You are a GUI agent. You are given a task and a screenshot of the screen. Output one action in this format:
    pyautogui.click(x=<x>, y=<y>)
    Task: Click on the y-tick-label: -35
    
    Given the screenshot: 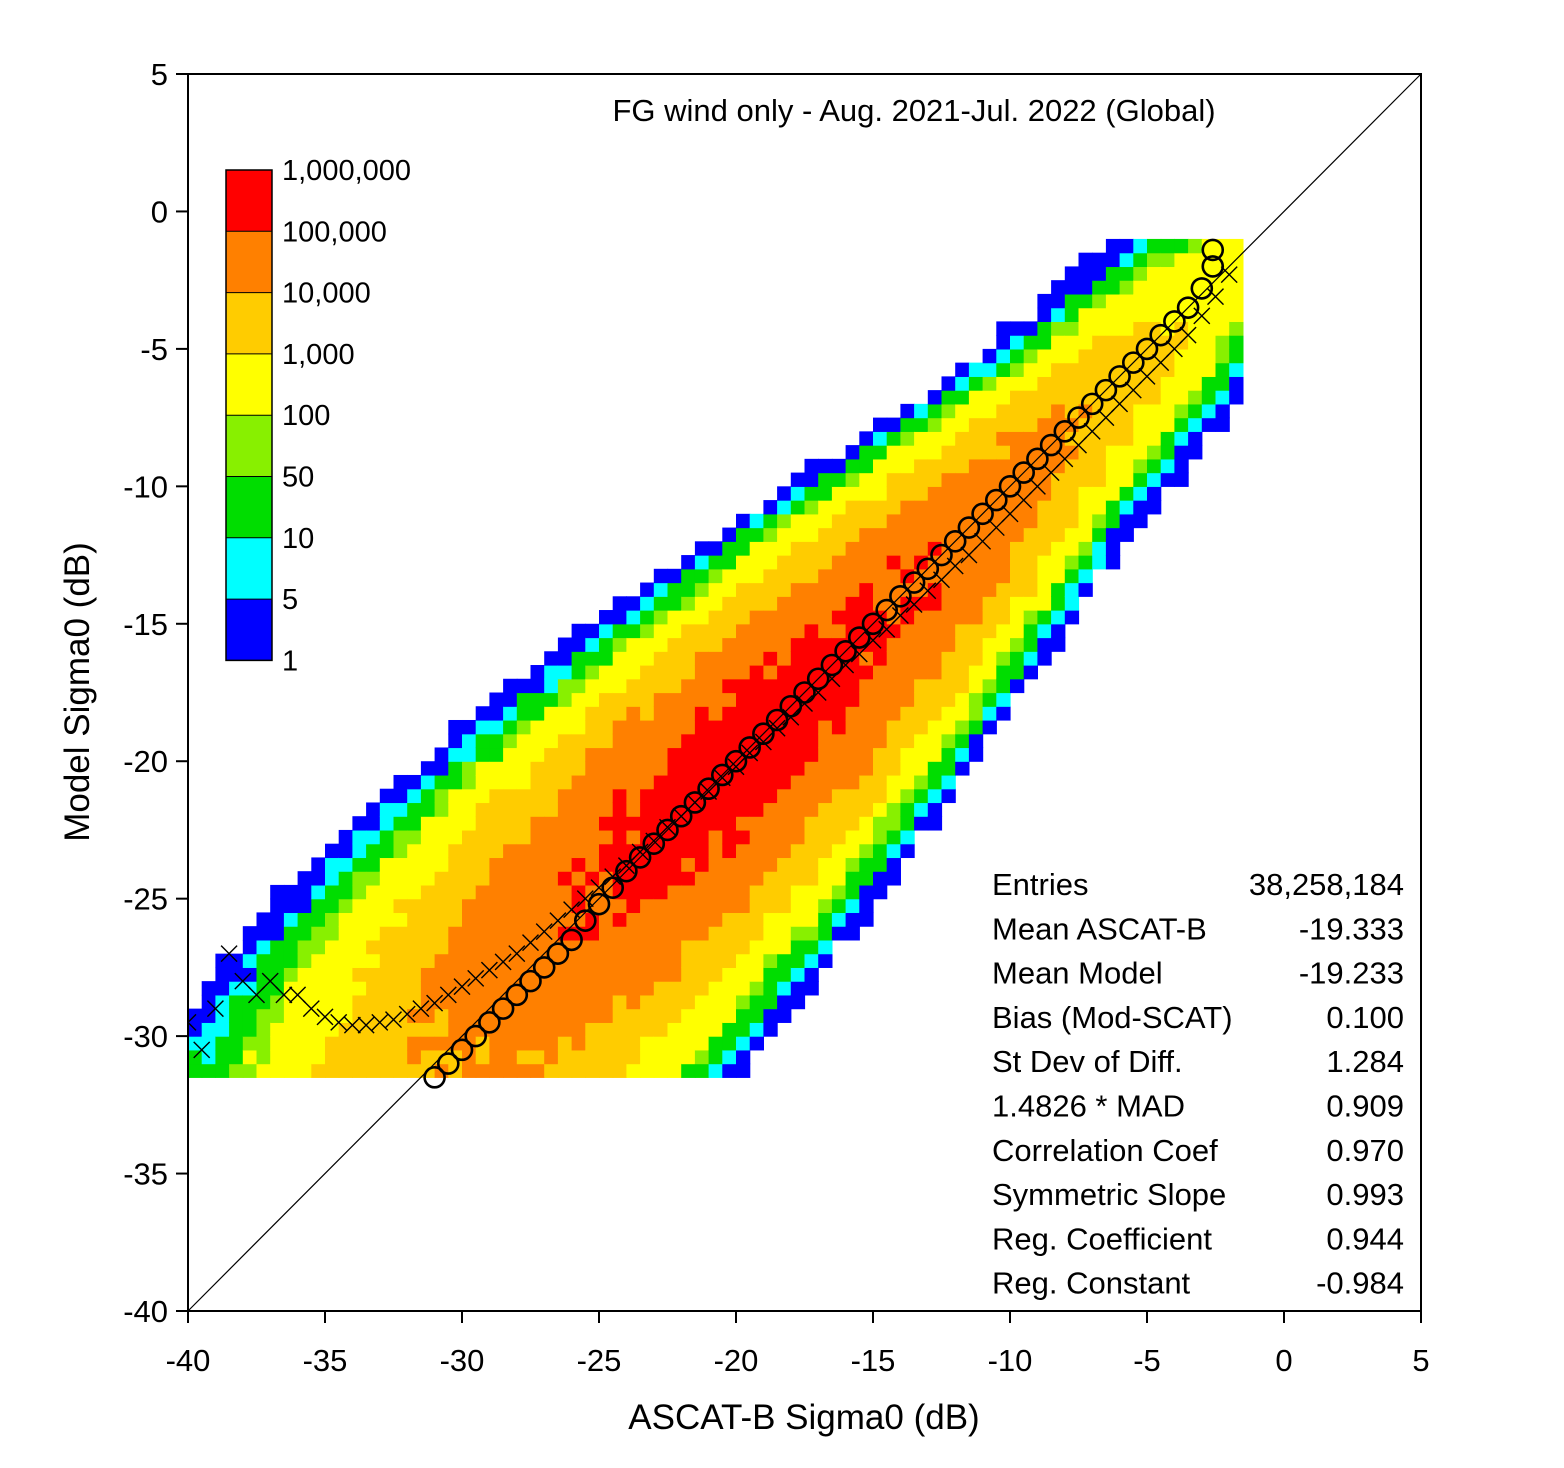 What is the action you would take?
    pyautogui.click(x=145, y=1174)
    